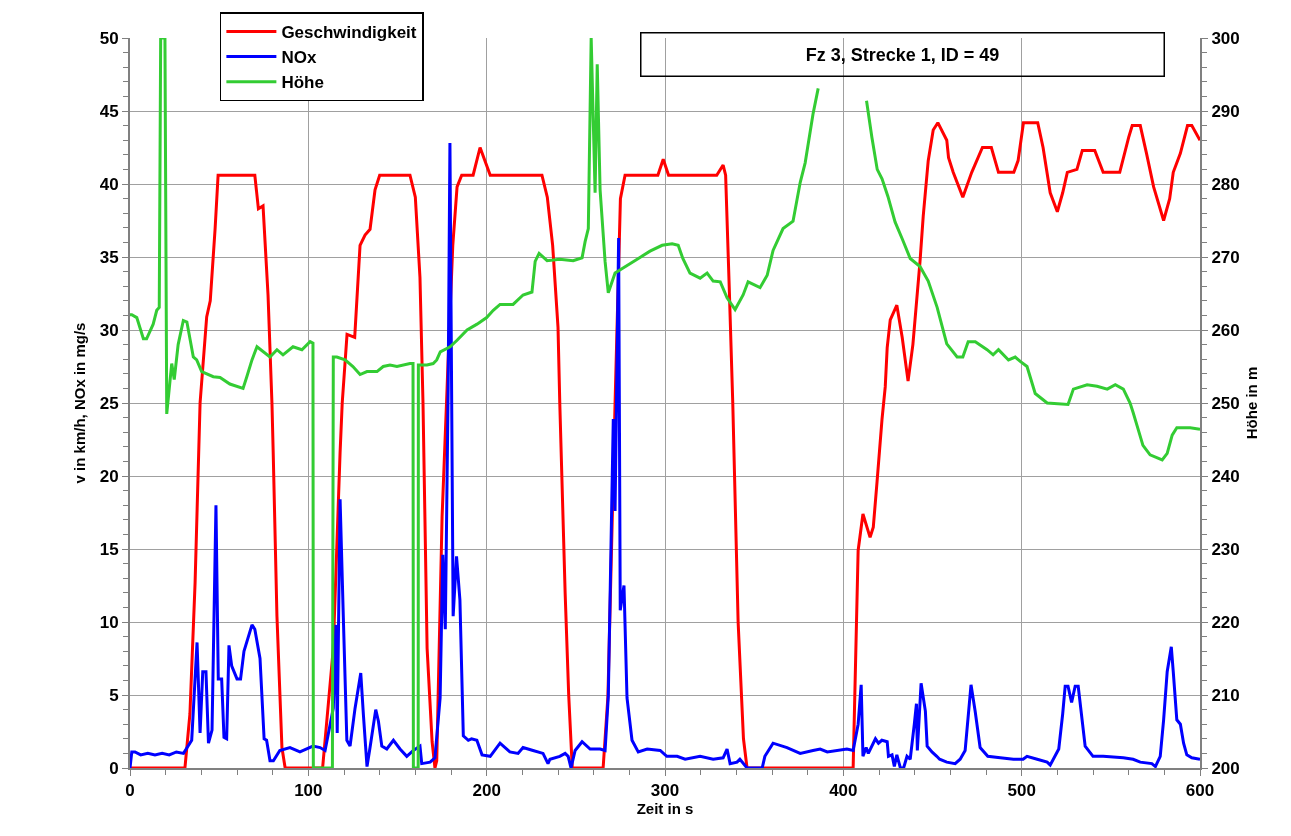 The width and height of the screenshot is (1291, 836). Describe the element at coordinates (308, 791) in the screenshot. I see `x-tick-label: 100` at that location.